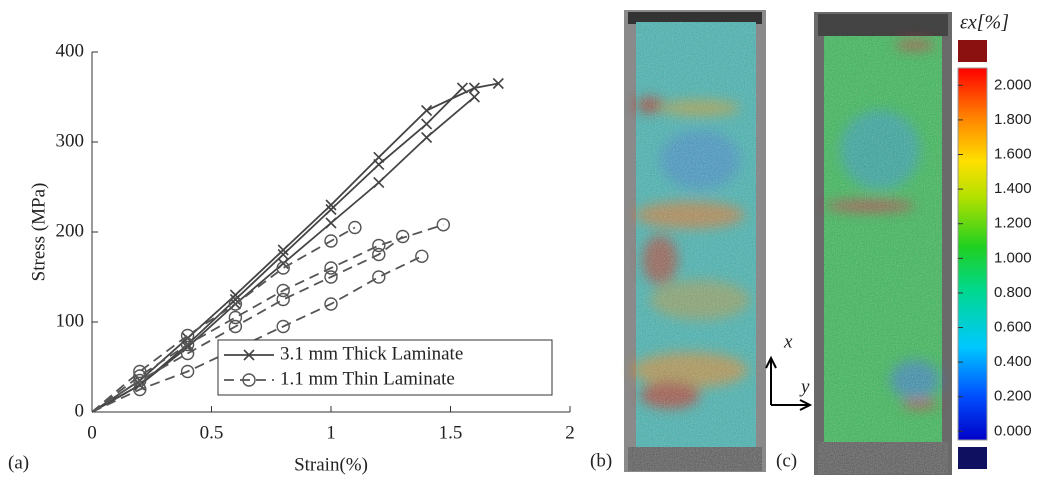  What do you see at coordinates (972, 51) in the screenshot?
I see `colorbar-over` at bounding box center [972, 51].